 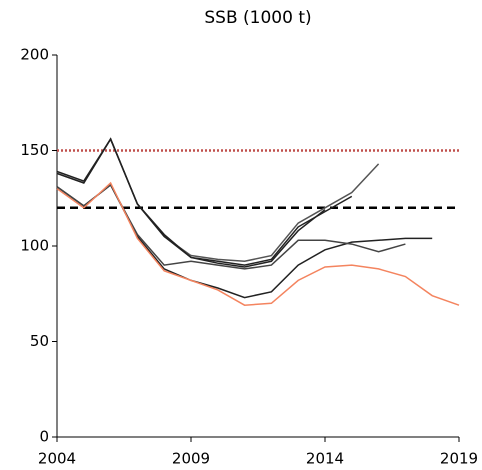 What do you see at coordinates (34, 150) in the screenshot?
I see `y-tick-label: 150` at bounding box center [34, 150].